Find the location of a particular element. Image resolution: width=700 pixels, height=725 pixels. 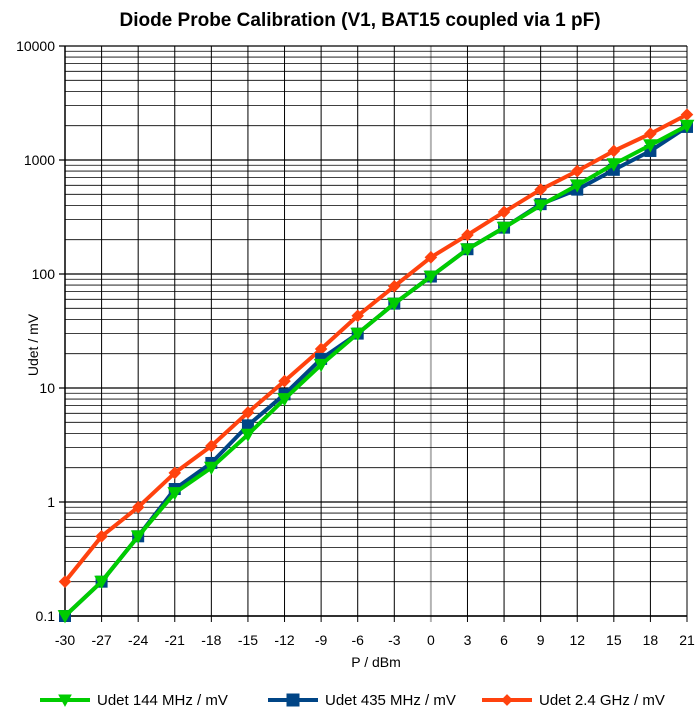

x-tick-label: -3 is located at coordinates (394, 640).